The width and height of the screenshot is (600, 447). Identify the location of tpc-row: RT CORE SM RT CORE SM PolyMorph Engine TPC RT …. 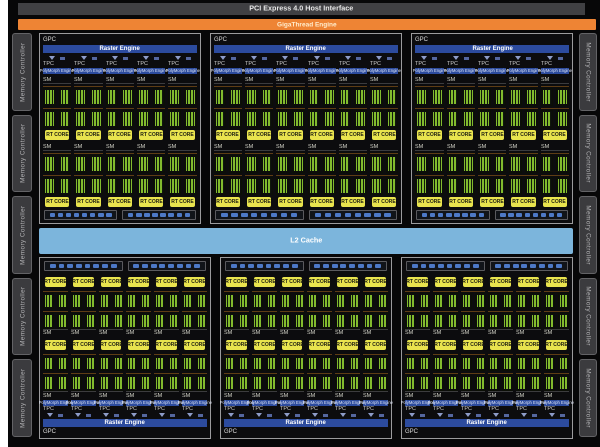
(306, 346).